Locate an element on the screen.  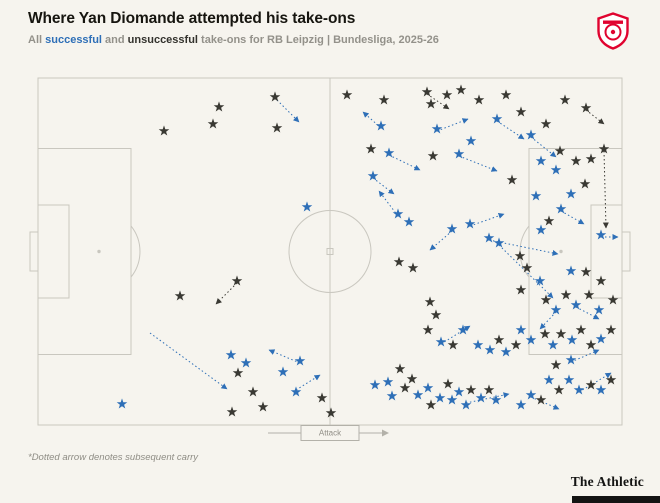
center-circle is located at coordinates (330, 251).